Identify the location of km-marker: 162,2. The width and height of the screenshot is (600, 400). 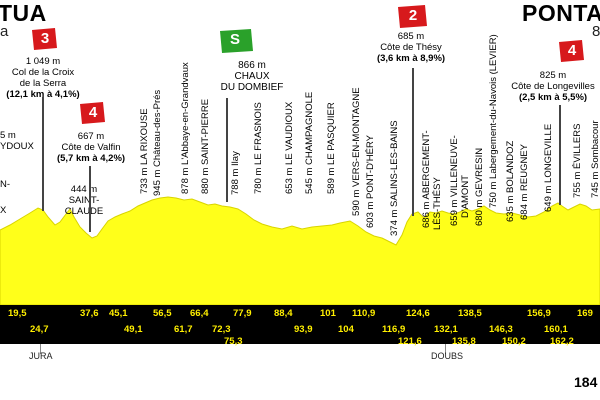
(562, 341).